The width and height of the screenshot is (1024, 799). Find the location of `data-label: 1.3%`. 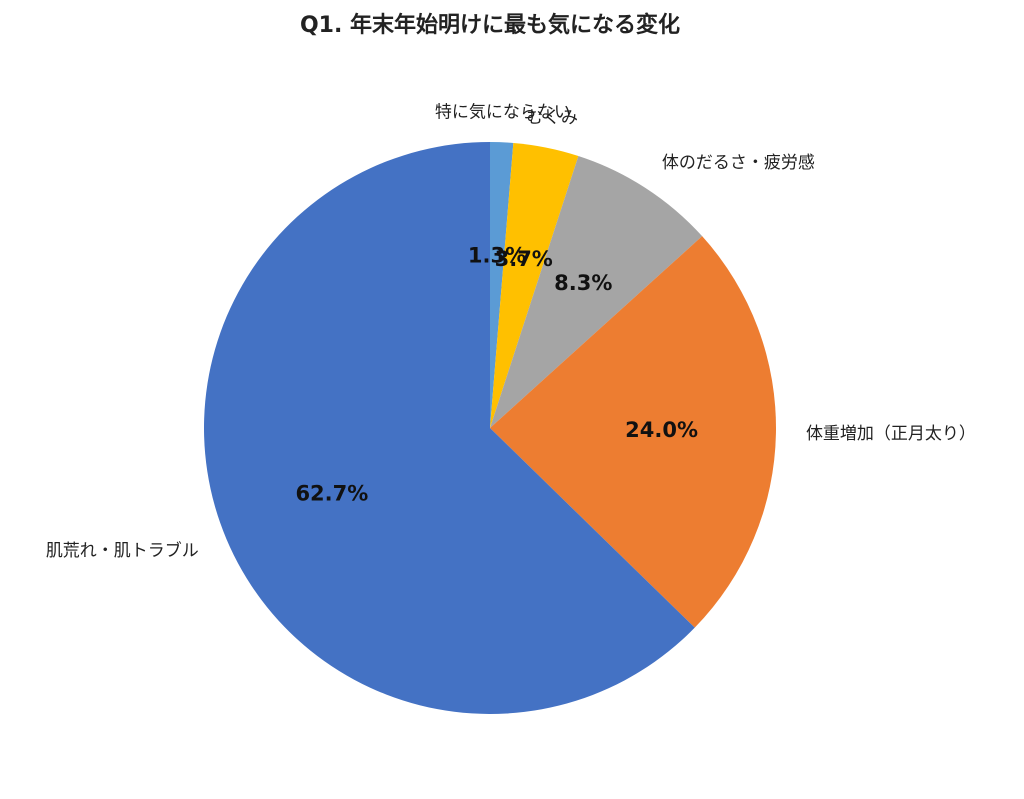

data-label: 1.3% is located at coordinates (497, 256).